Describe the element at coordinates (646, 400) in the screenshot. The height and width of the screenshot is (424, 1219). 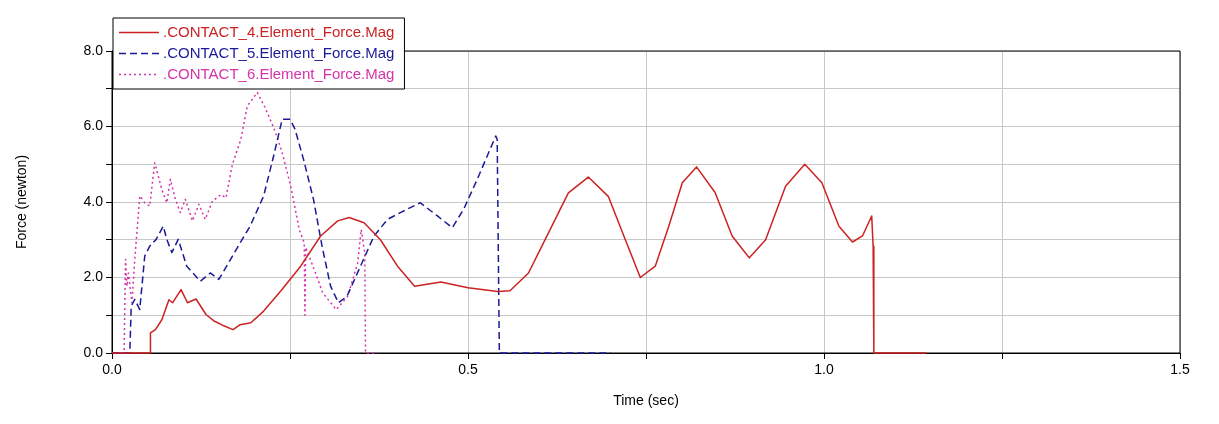
I see `x-axis-title: Time (sec)` at that location.